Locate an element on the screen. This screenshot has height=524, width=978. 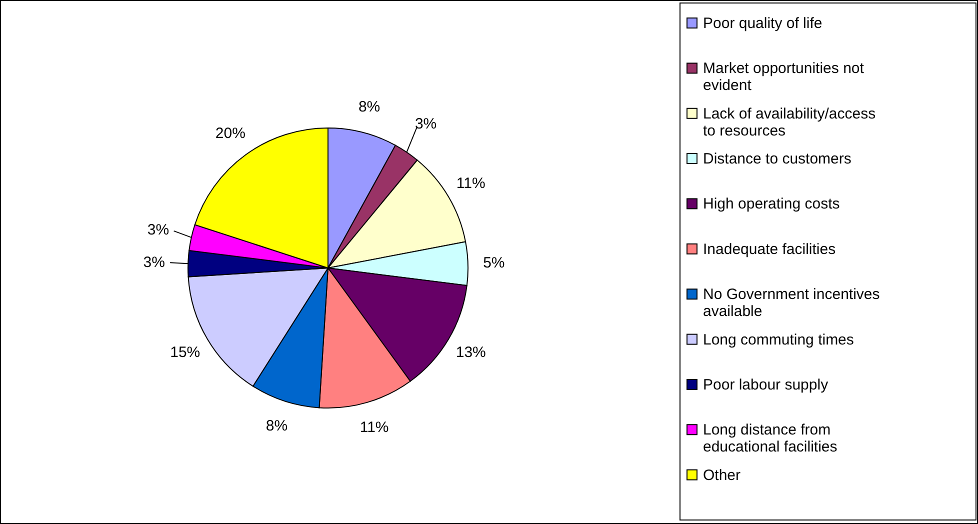
data-label: 20% is located at coordinates (230, 133).